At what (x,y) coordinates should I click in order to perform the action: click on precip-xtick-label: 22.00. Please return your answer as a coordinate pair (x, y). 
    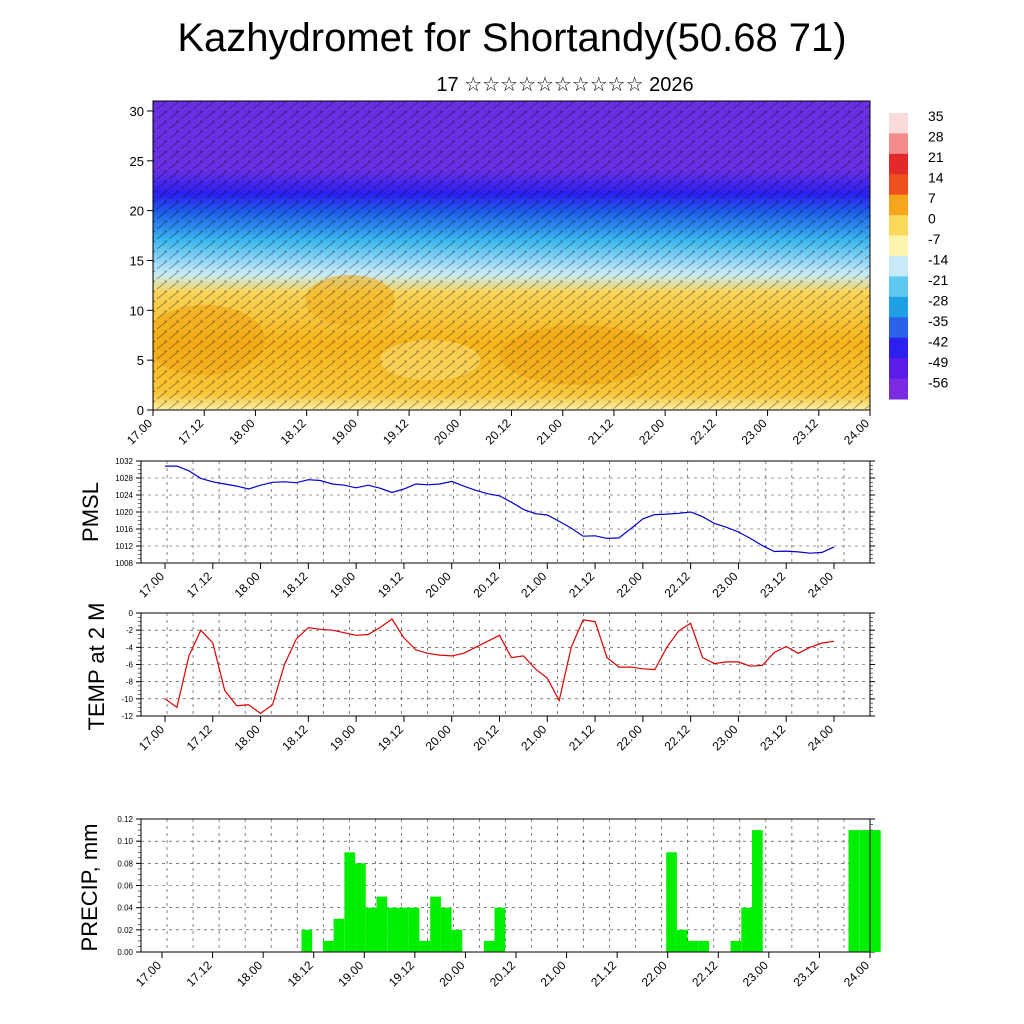
    Looking at the image, I should click on (654, 973).